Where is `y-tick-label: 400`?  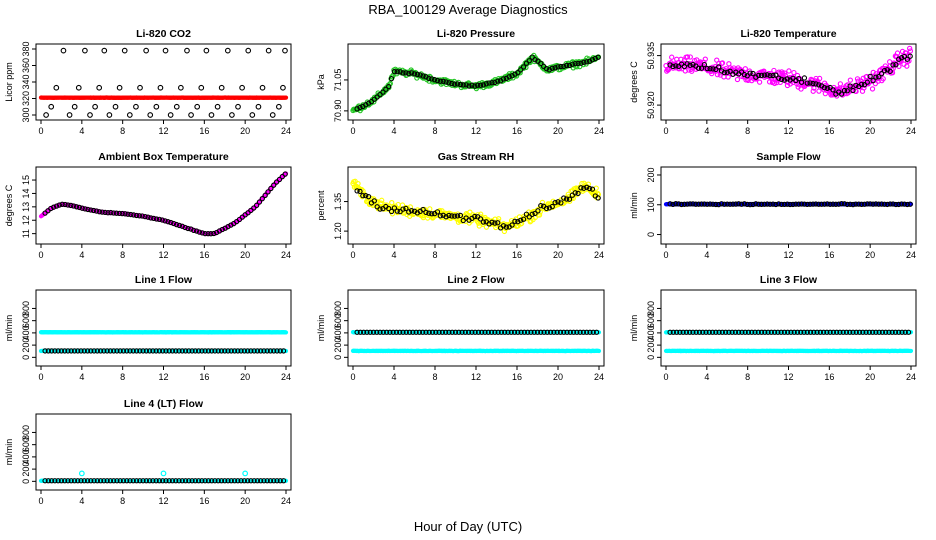
y-tick-label: 400 is located at coordinates (26, 332).